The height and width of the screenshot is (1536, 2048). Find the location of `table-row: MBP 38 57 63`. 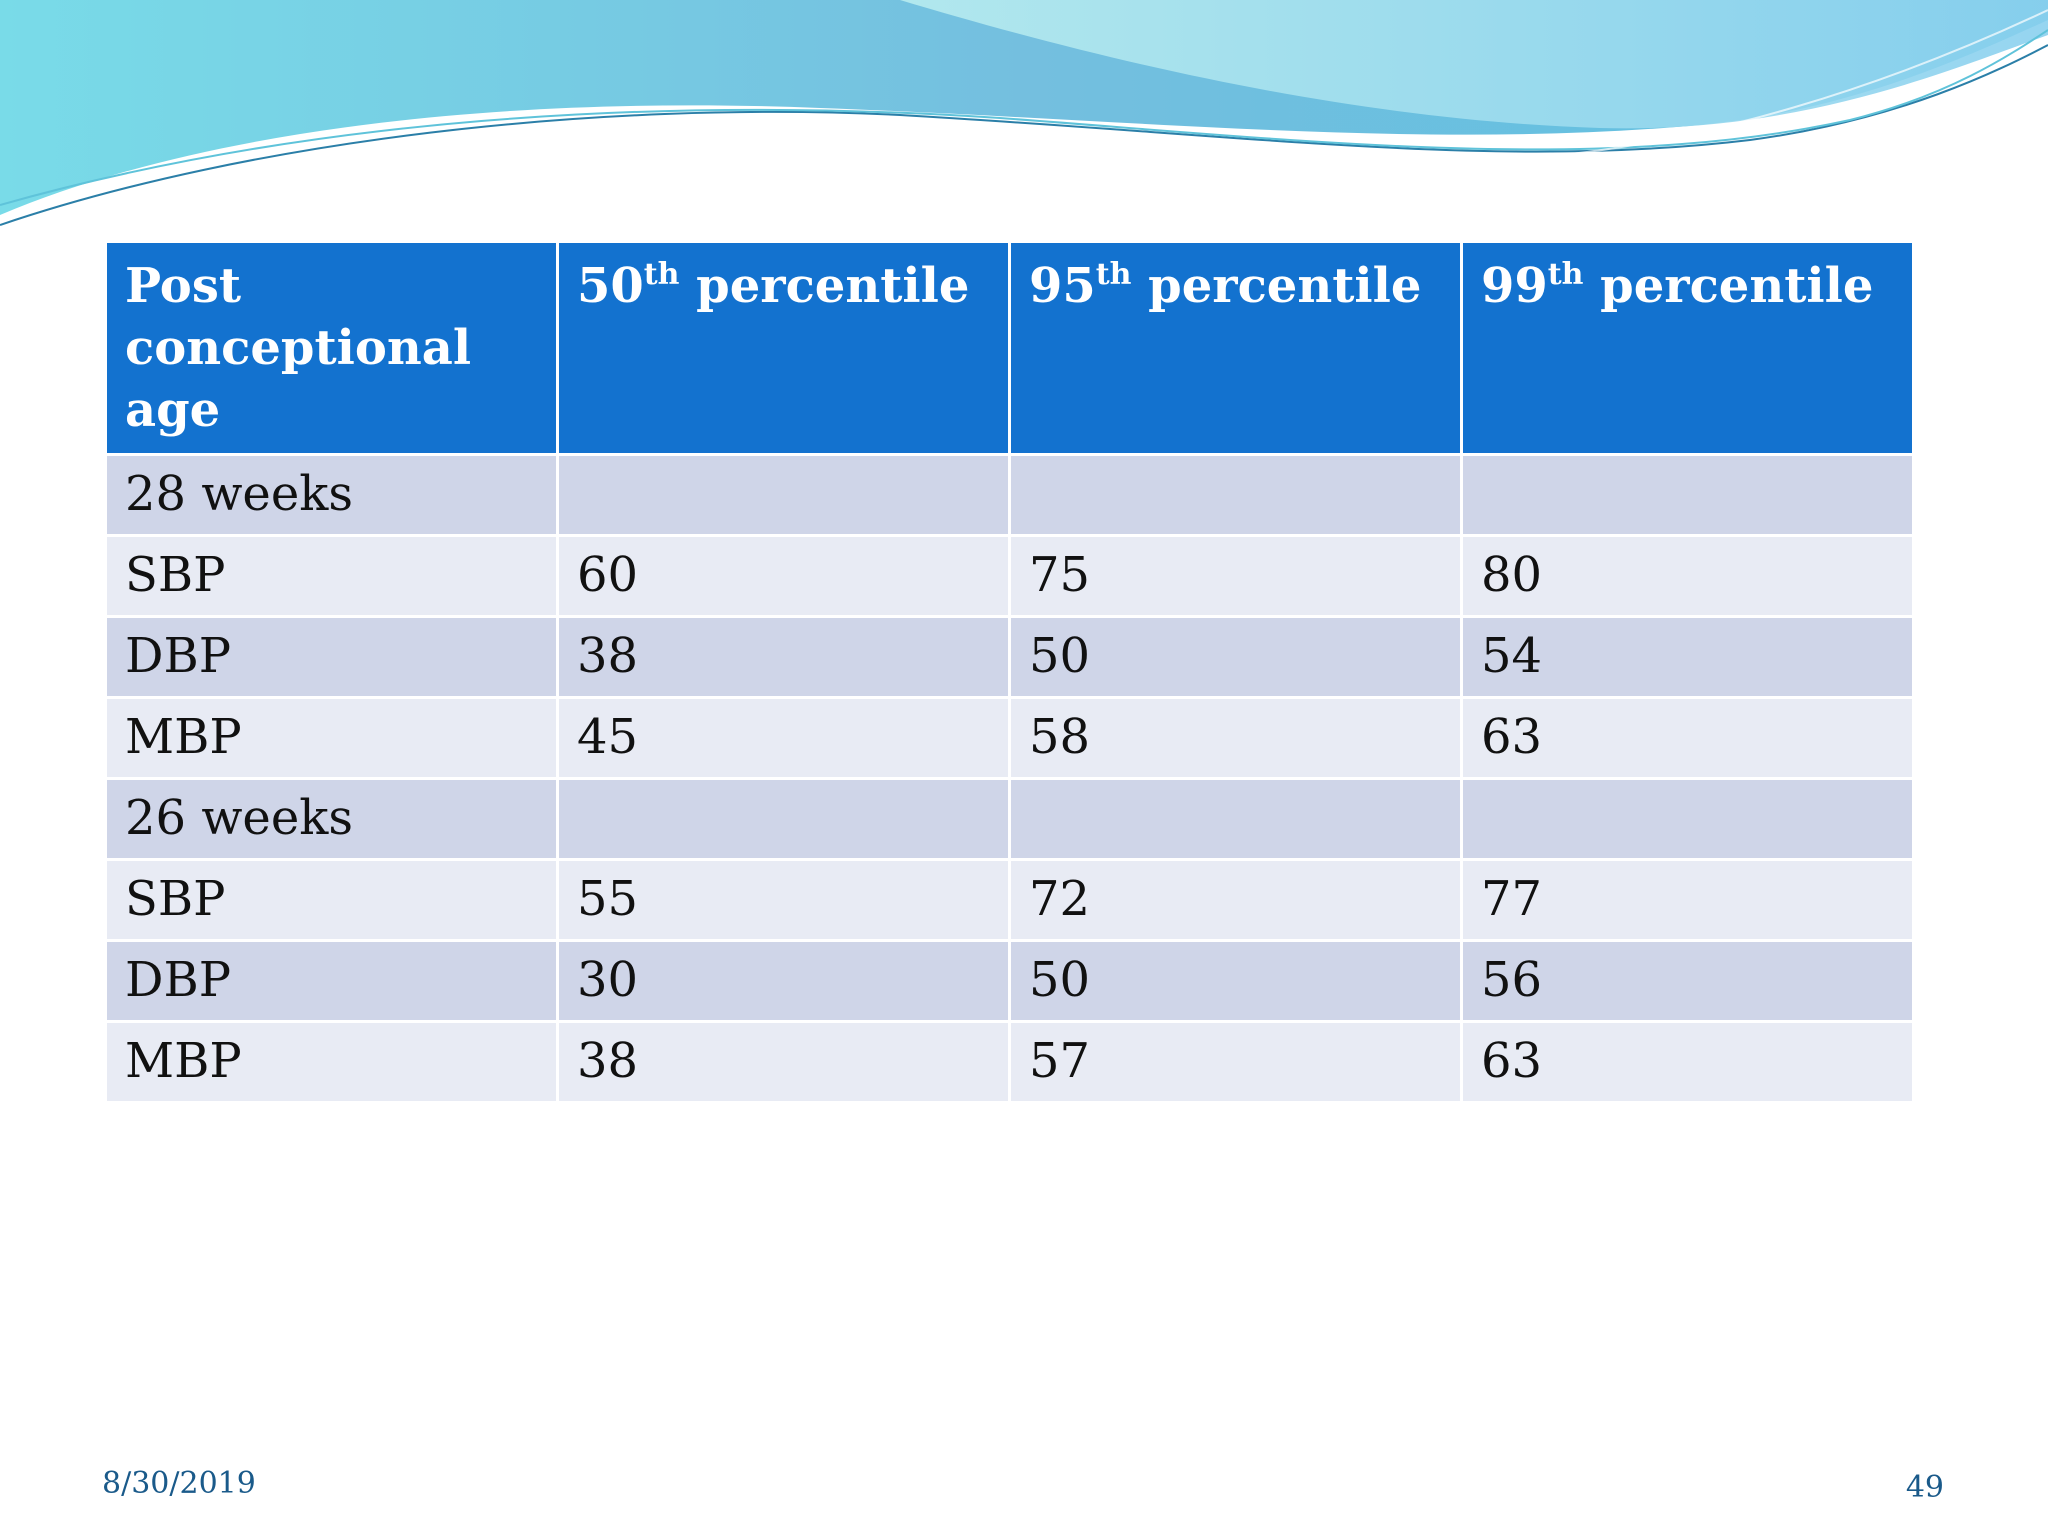

table-row: MBP 38 57 63 is located at coordinates (1009, 1062).